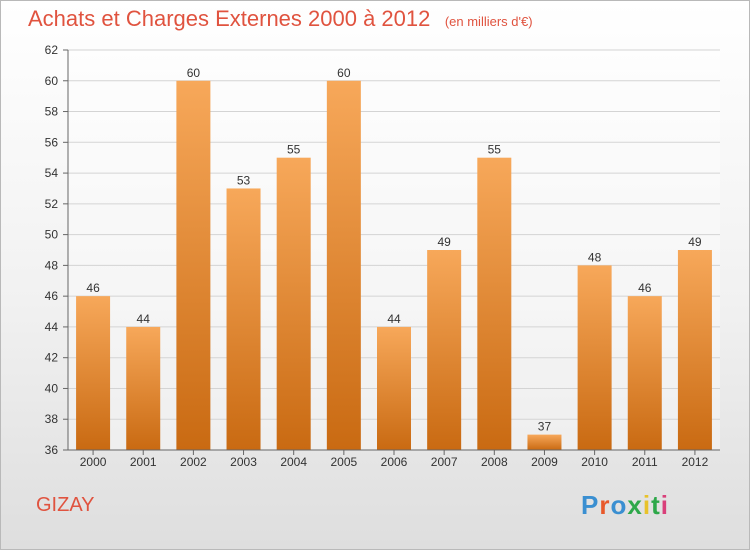 The image size is (750, 550). Describe the element at coordinates (293, 303) in the screenshot. I see `bar-2004` at that location.